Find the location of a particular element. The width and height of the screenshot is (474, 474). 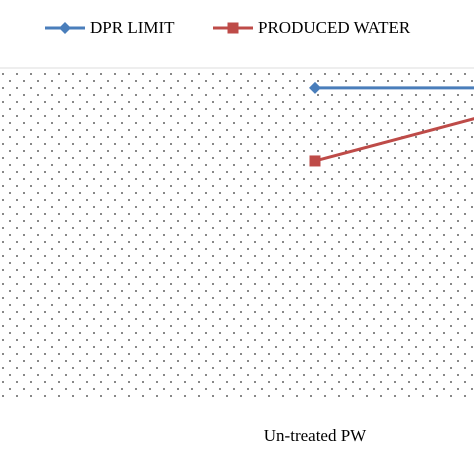

series-line is located at coordinates (394, 140).